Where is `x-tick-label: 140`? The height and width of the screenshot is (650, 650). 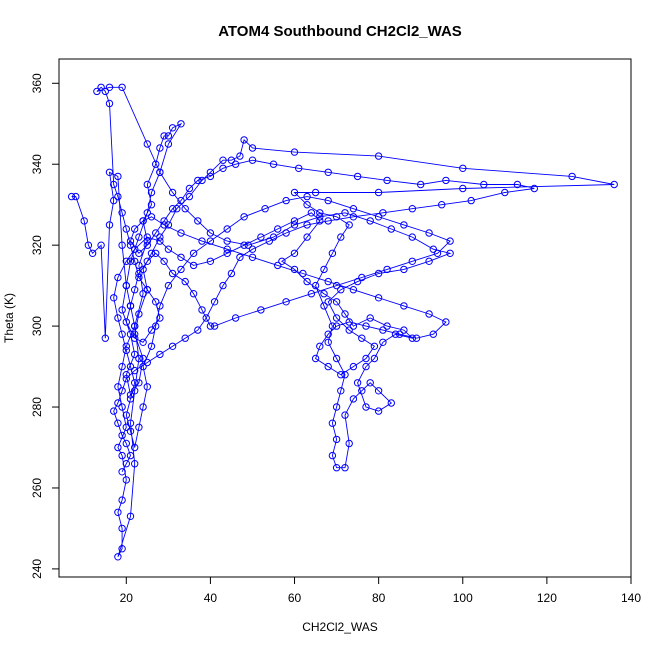
x-tick-label: 140 is located at coordinates (631, 598).